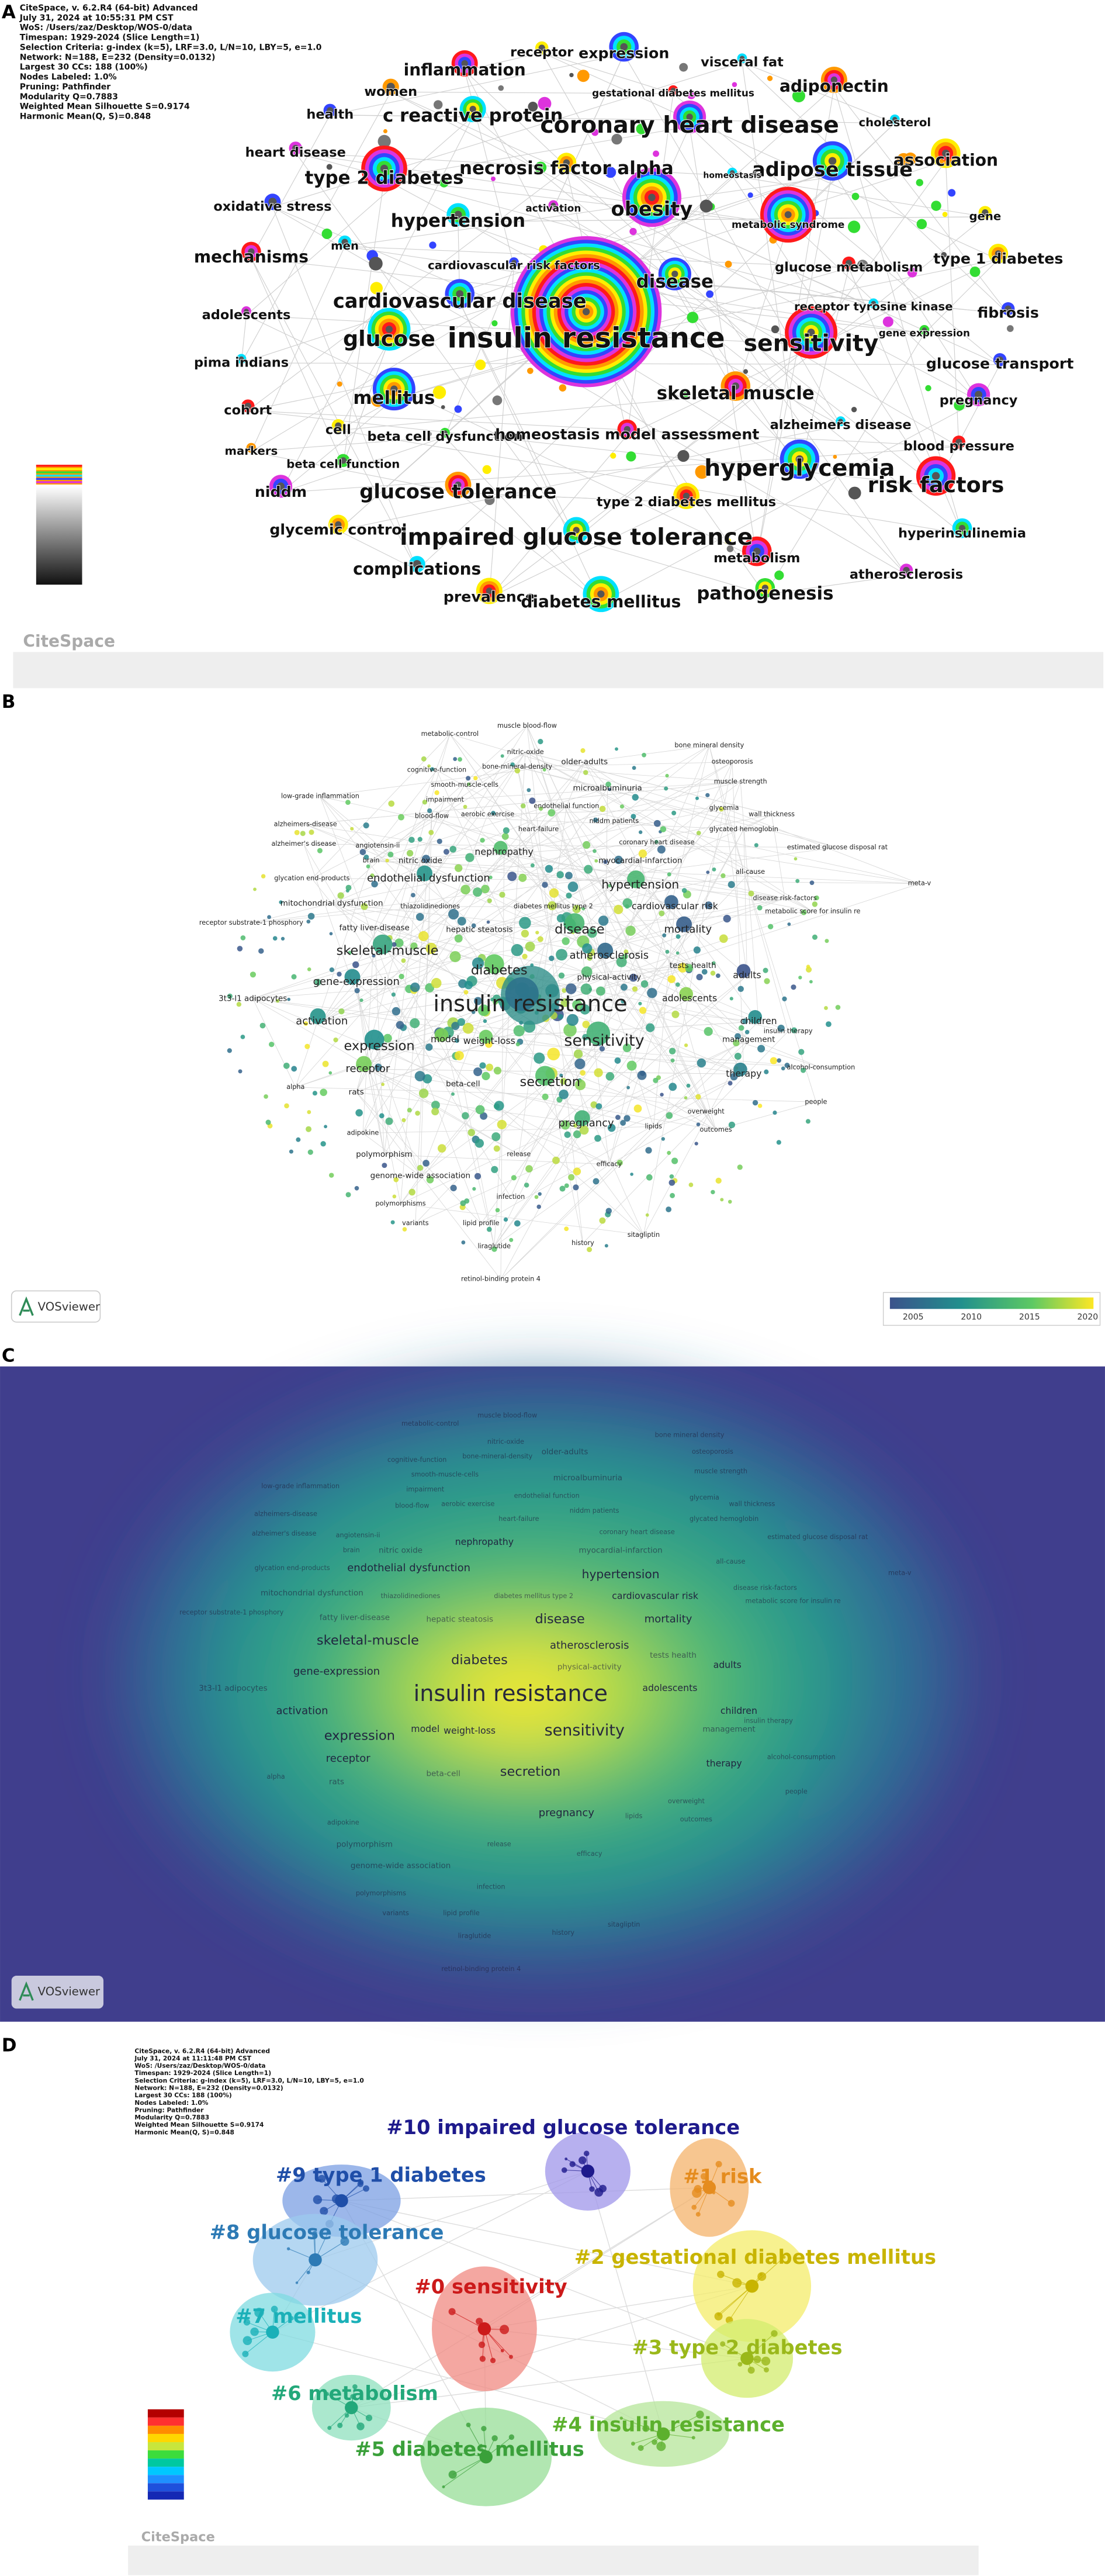  I want to click on density-label: adolescents, so click(670, 1687).